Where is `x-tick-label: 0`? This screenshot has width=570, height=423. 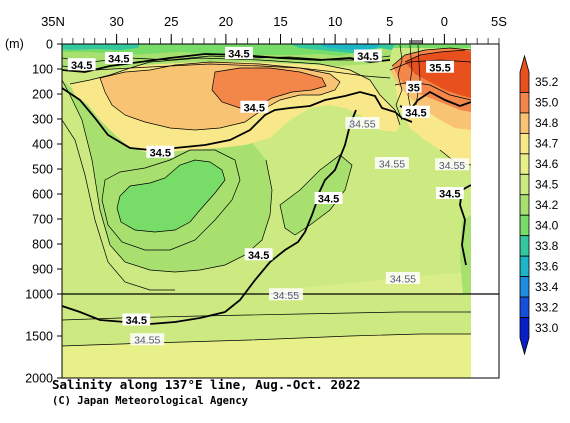
x-tick-label: 0 is located at coordinates (444, 21).